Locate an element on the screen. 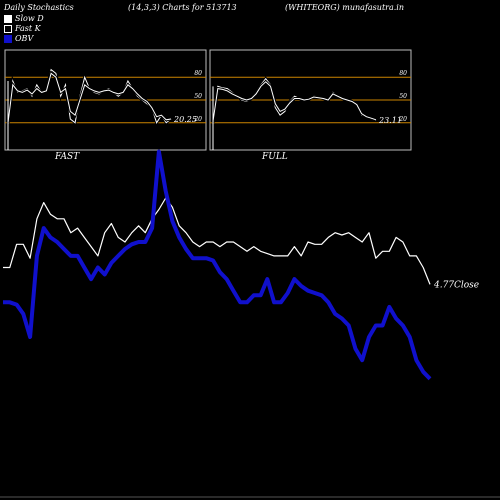 The image size is (500, 500). full-level-label-50: 50 is located at coordinates (403, 96).